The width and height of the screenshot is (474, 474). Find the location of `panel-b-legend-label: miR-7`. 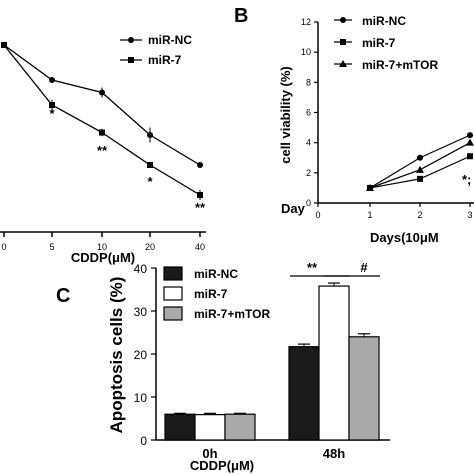

panel-b-legend-label: miR-7 is located at coordinates (379, 43).